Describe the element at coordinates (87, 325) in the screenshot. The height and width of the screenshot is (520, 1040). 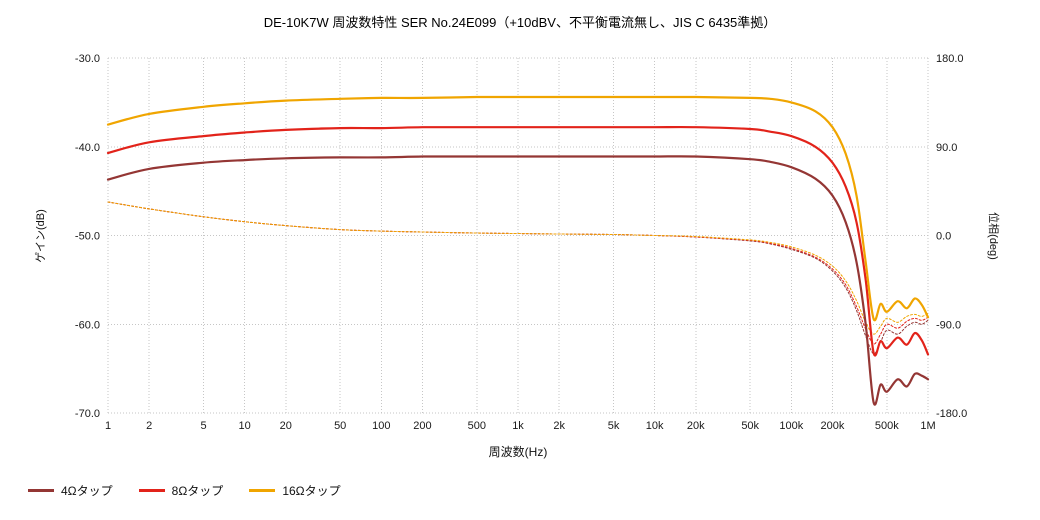
I see `y-tick-label-gain: -60.0` at that location.